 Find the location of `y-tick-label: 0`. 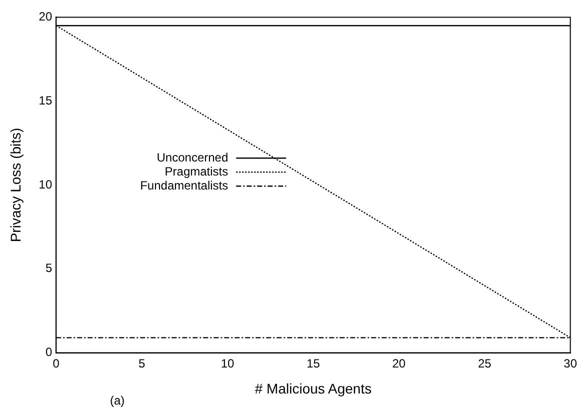

y-tick-label: 0 is located at coordinates (48, 352).